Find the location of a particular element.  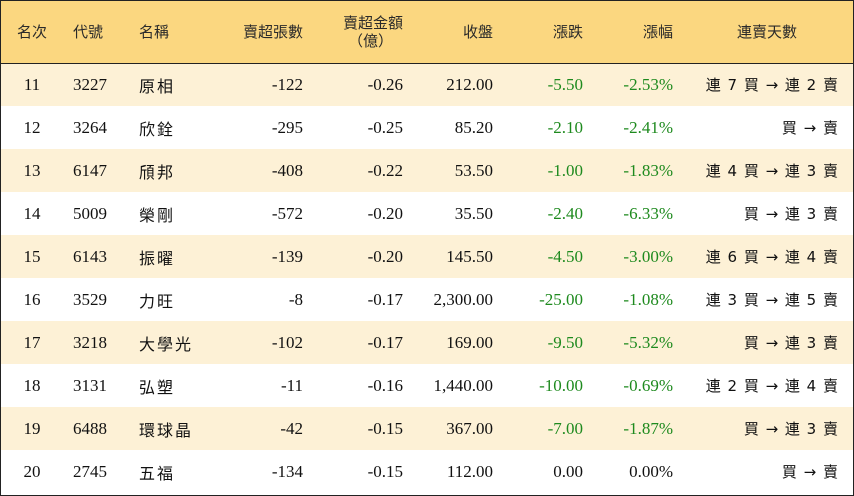

change-cell: -9.50 is located at coordinates (565, 342).